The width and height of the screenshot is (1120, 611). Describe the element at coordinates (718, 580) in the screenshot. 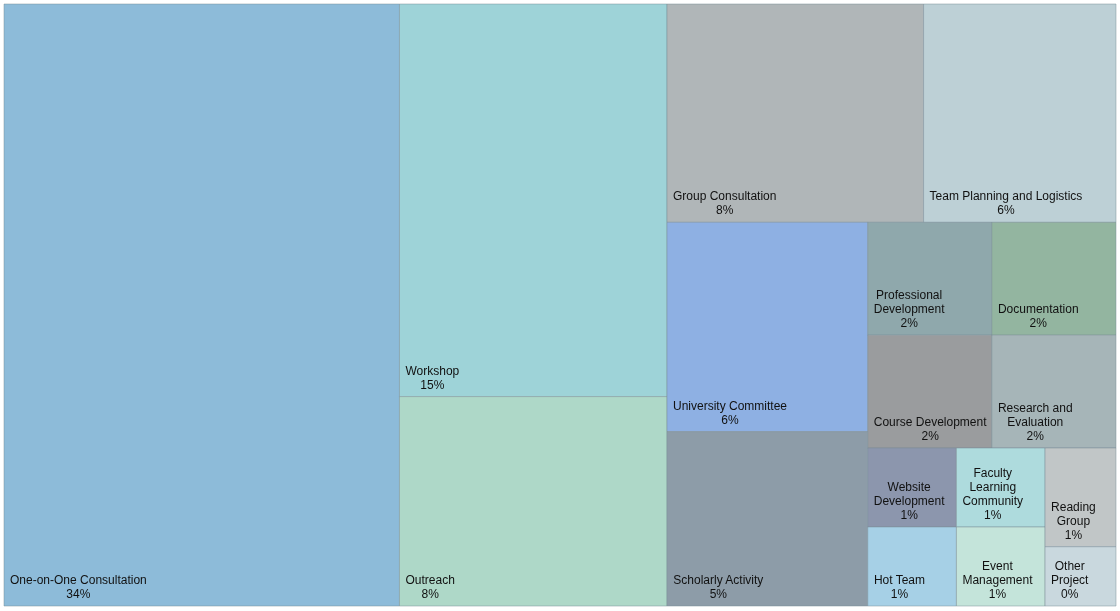

I see `category-label: Scholarly Activity` at that location.